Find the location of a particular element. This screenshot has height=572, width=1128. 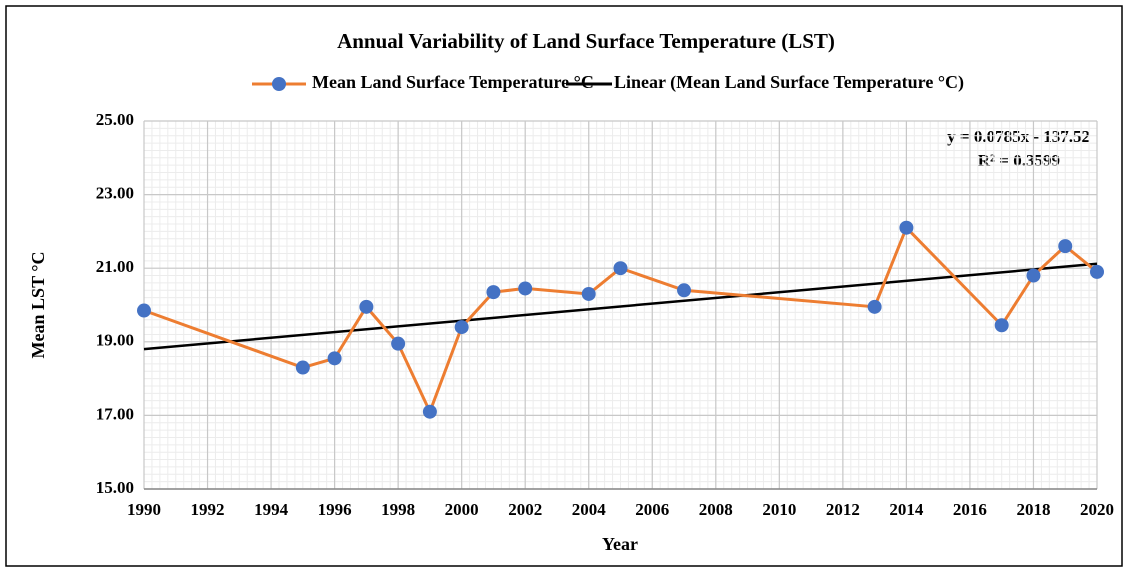

x-tick-label: 2014 is located at coordinates (906, 509).